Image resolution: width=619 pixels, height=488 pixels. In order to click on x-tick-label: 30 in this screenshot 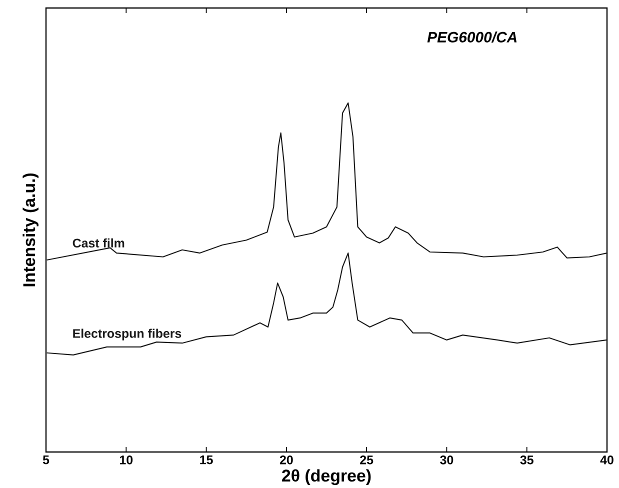, I will do `click(447, 459)`.